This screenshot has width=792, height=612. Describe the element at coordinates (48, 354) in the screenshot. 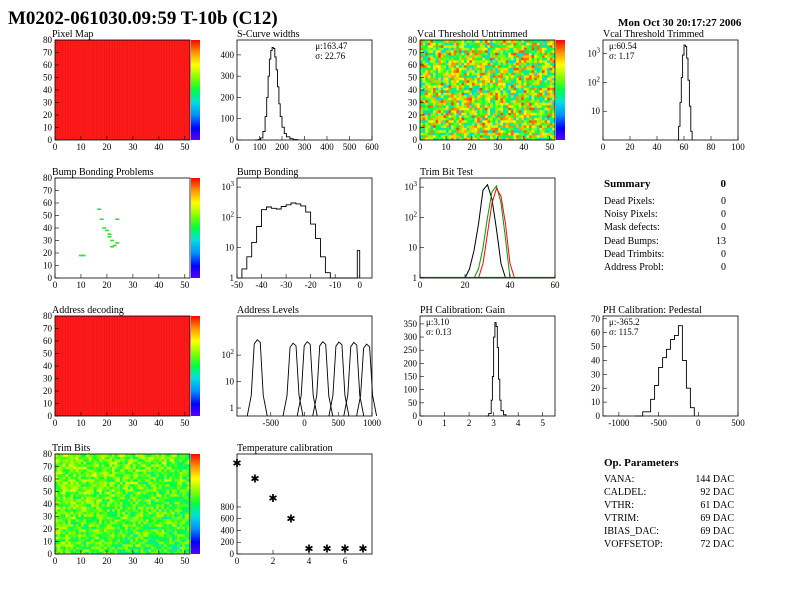

I see `y-tick-label: 50` at that location.